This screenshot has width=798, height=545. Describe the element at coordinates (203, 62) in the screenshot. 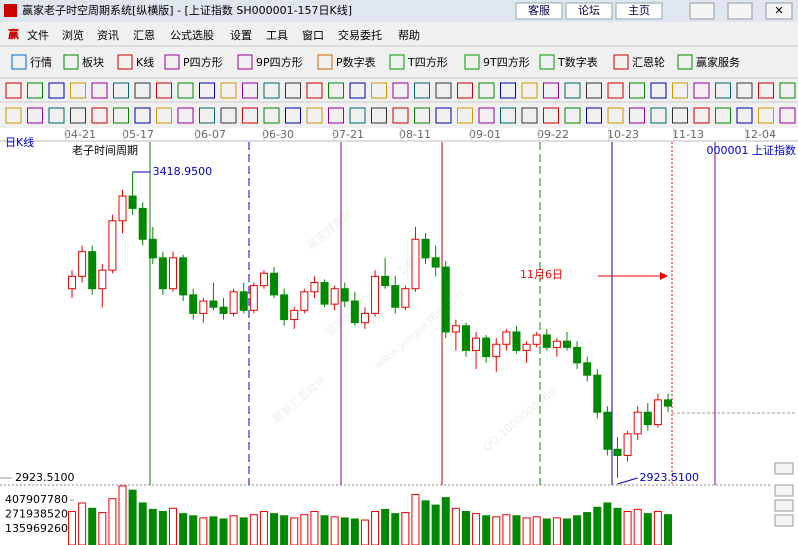

I see `toolbar-item: P四方形` at that location.